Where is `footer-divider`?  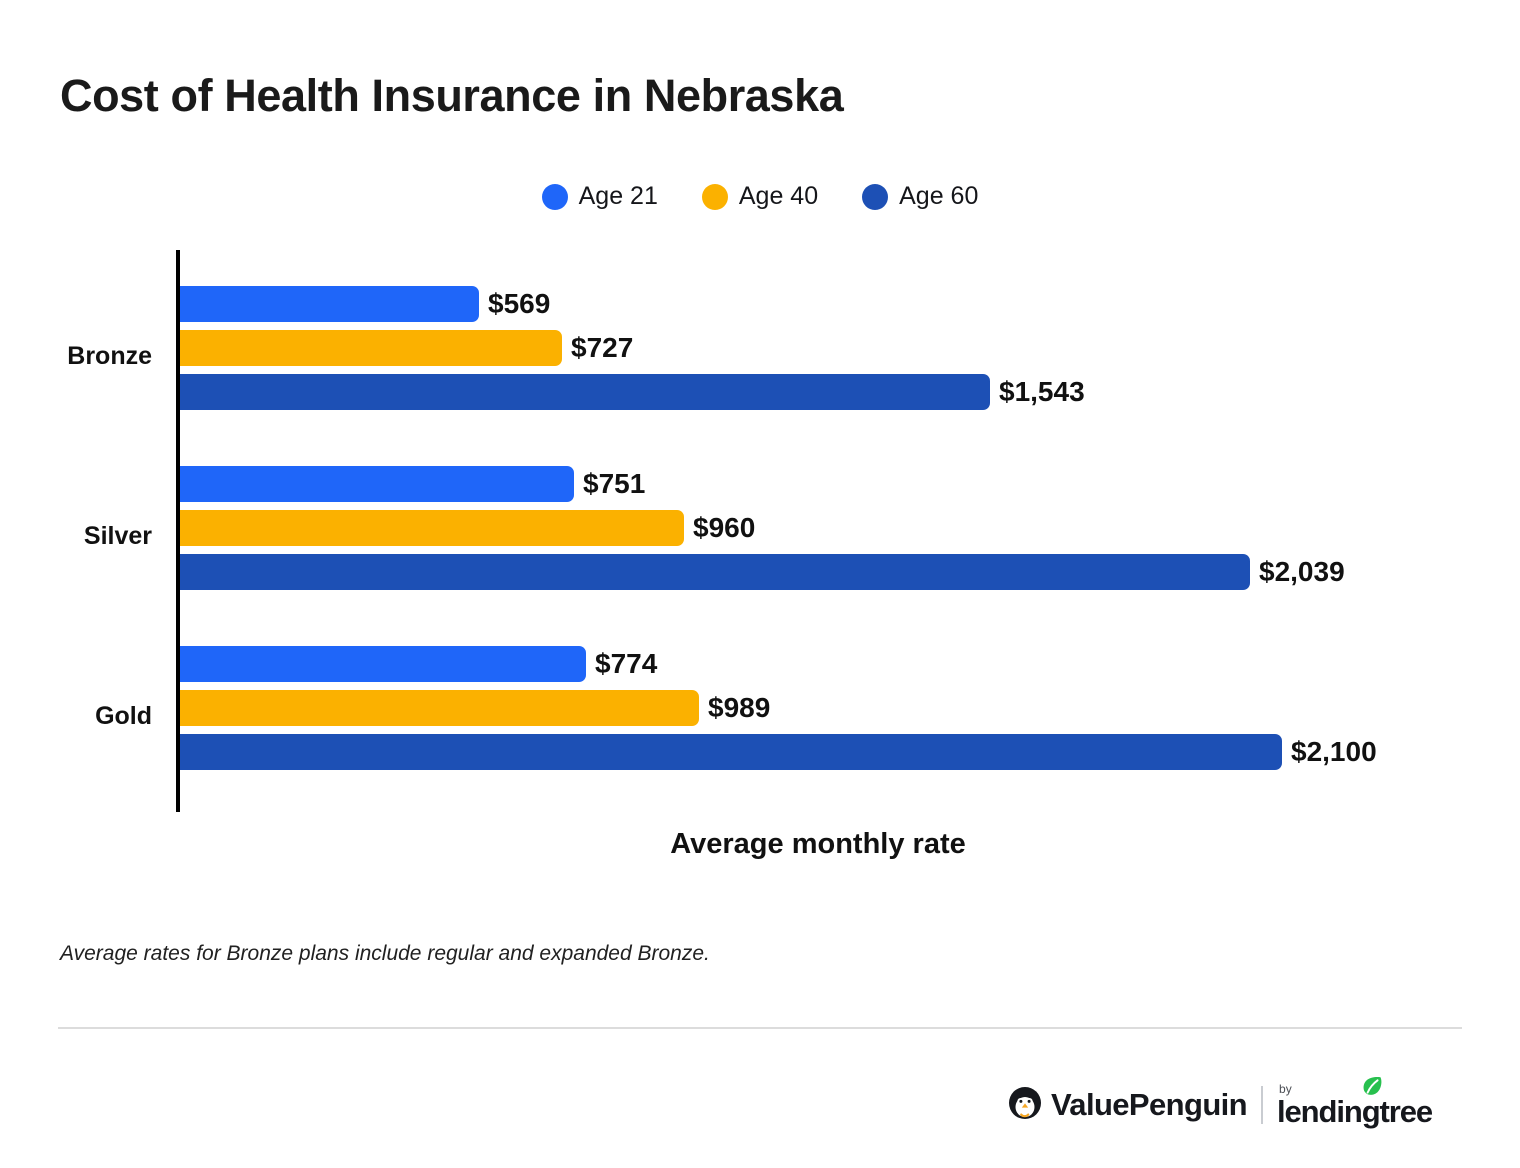 footer-divider is located at coordinates (760, 1028).